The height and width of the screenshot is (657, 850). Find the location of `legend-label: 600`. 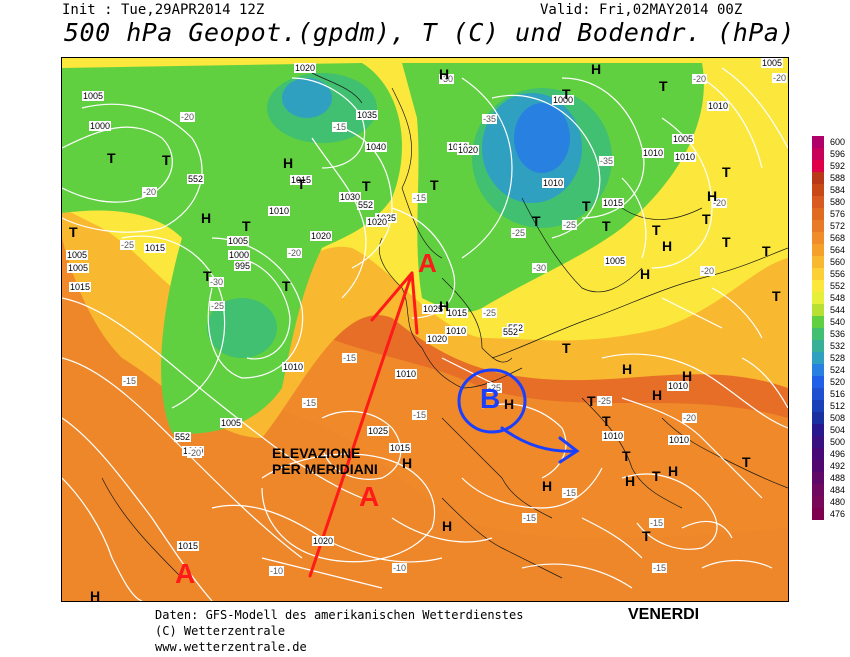

legend-label: 600 is located at coordinates (838, 142).